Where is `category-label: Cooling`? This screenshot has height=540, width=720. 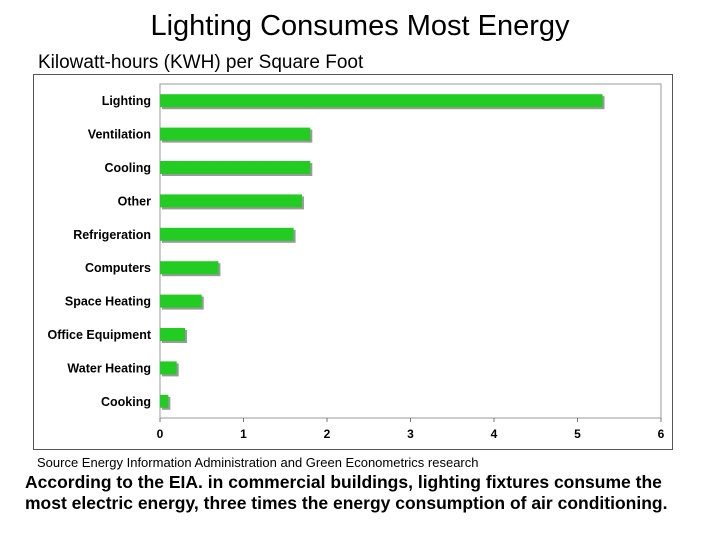 category-label: Cooling is located at coordinates (127, 168).